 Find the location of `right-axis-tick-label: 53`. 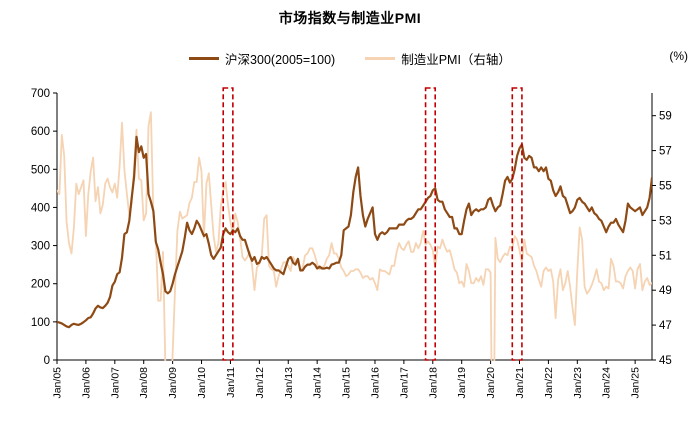

right-axis-tick-label: 53 is located at coordinates (665, 221).